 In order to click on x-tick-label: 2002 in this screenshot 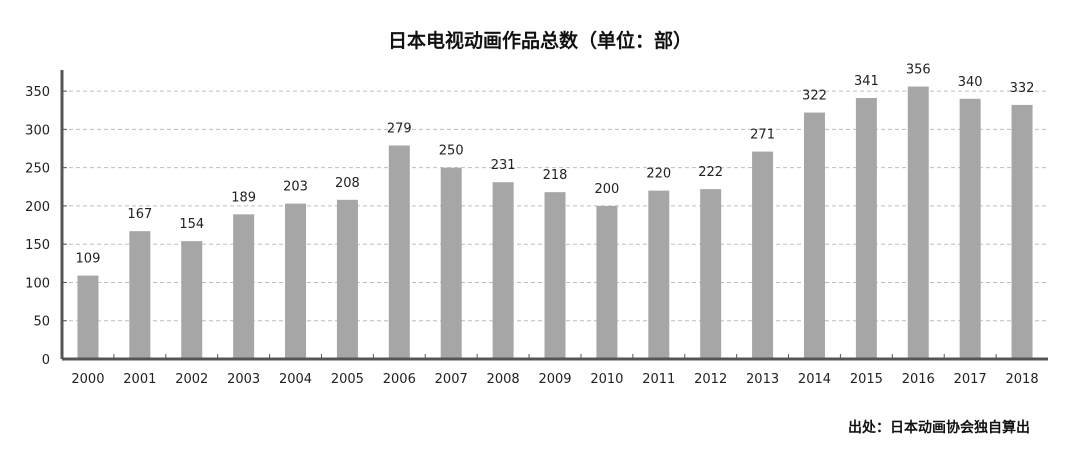, I will do `click(191, 379)`.